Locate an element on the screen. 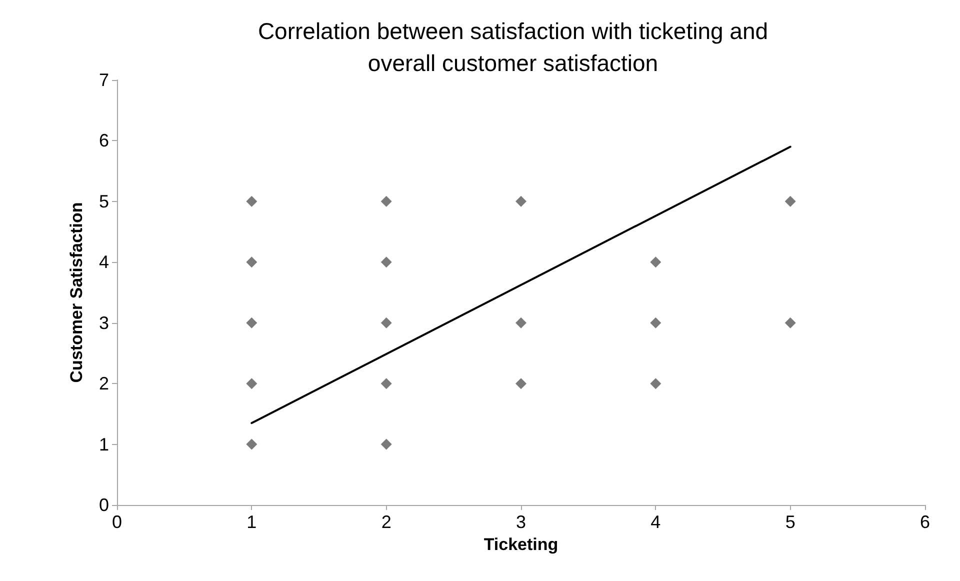  chart-title: Correlation between satisfaction with ticketing and overall customer satisfaction is located at coordinates (513, 47).